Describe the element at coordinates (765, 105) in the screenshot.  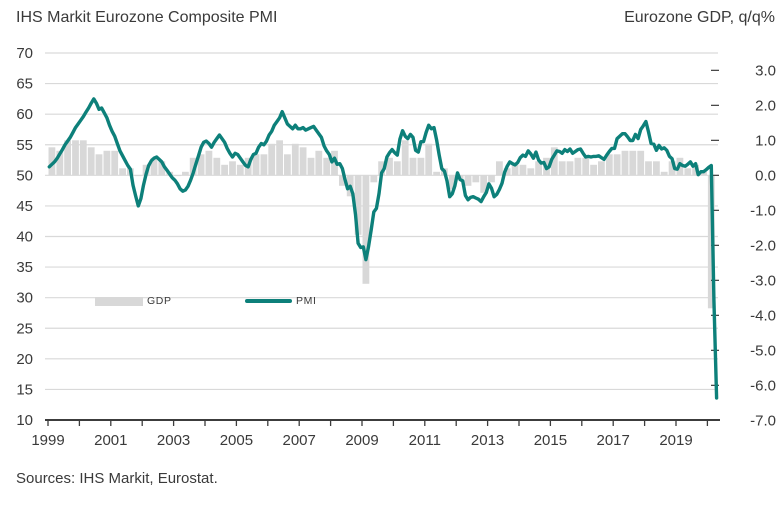
I see `svg-text: 2.0` at that location.